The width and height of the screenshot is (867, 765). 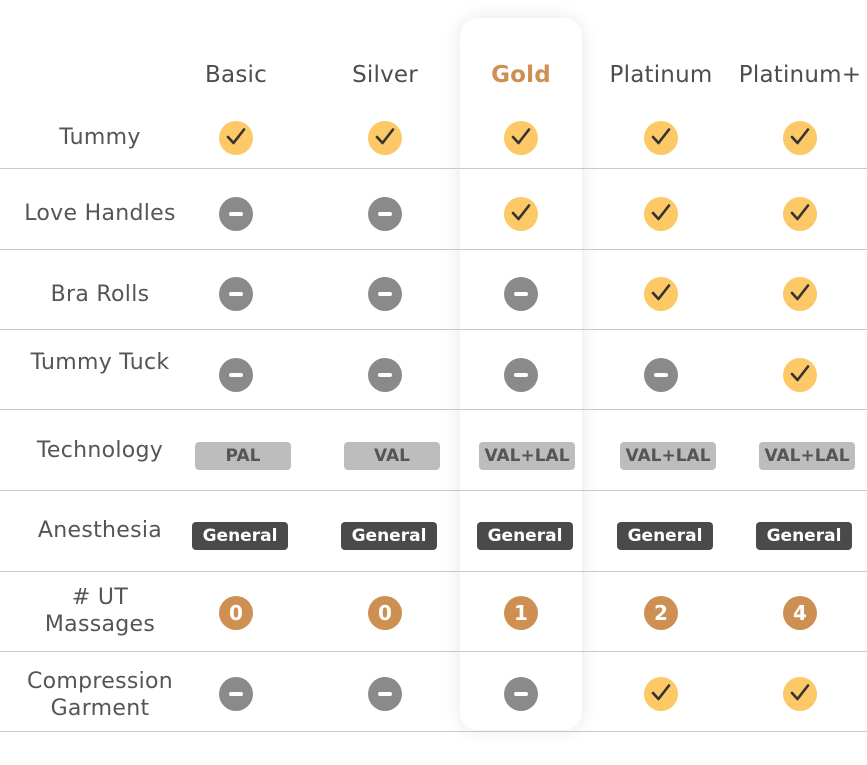 What do you see at coordinates (800, 613) in the screenshot?
I see `massage-count-badge: 4` at bounding box center [800, 613].